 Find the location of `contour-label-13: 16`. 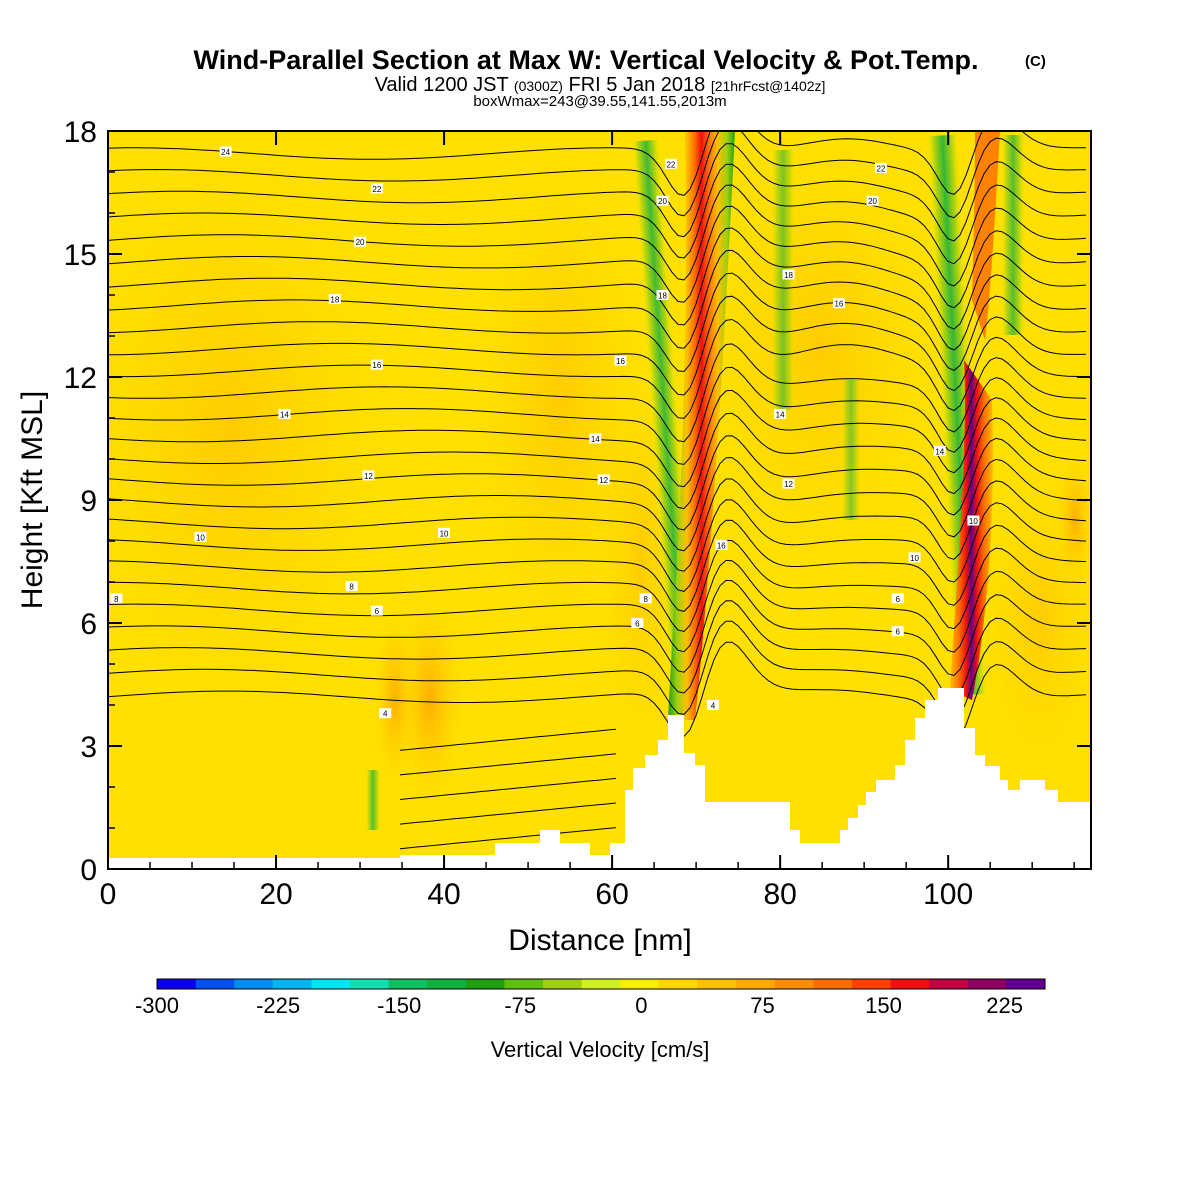

contour-label-13: 16 is located at coordinates (620, 361).